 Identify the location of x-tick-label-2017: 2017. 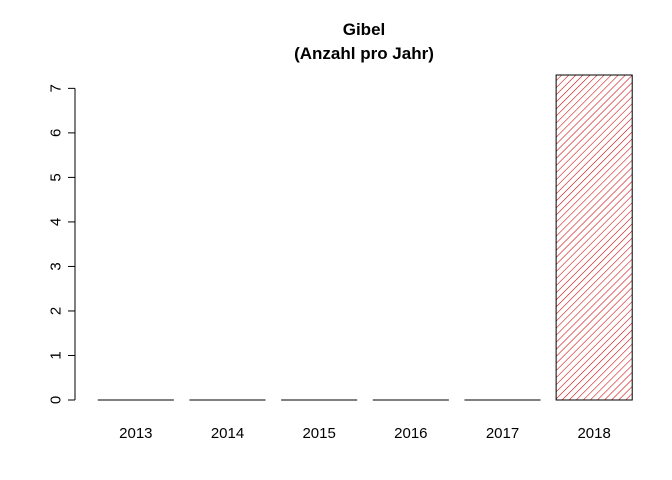
(502, 433).